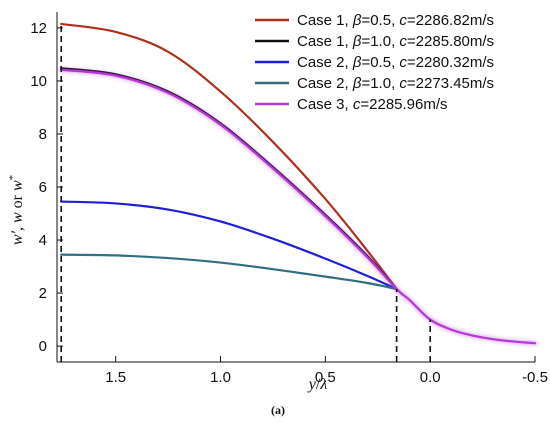 The height and width of the screenshot is (424, 550). Describe the element at coordinates (395, 62) in the screenshot. I see `legend-entry-3: Case 2, β=0.5, c=2280.32m/s` at that location.